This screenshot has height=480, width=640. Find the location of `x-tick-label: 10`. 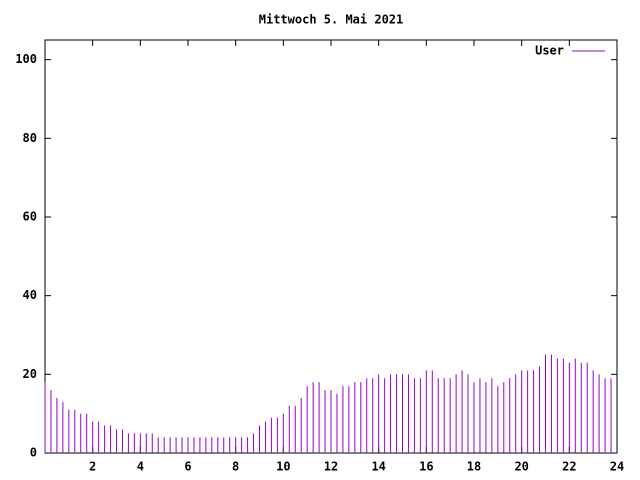

x-tick-label: 10 is located at coordinates (283, 467).